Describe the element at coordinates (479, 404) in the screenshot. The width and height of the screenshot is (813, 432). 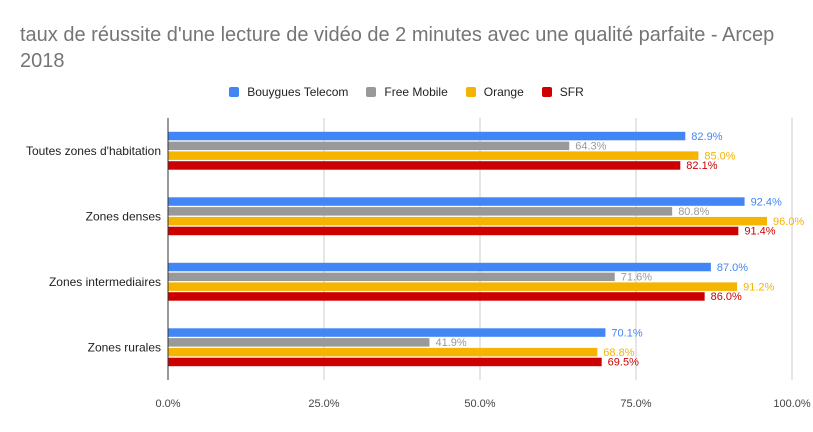
I see `x-tick-label: 50.0%` at that location.